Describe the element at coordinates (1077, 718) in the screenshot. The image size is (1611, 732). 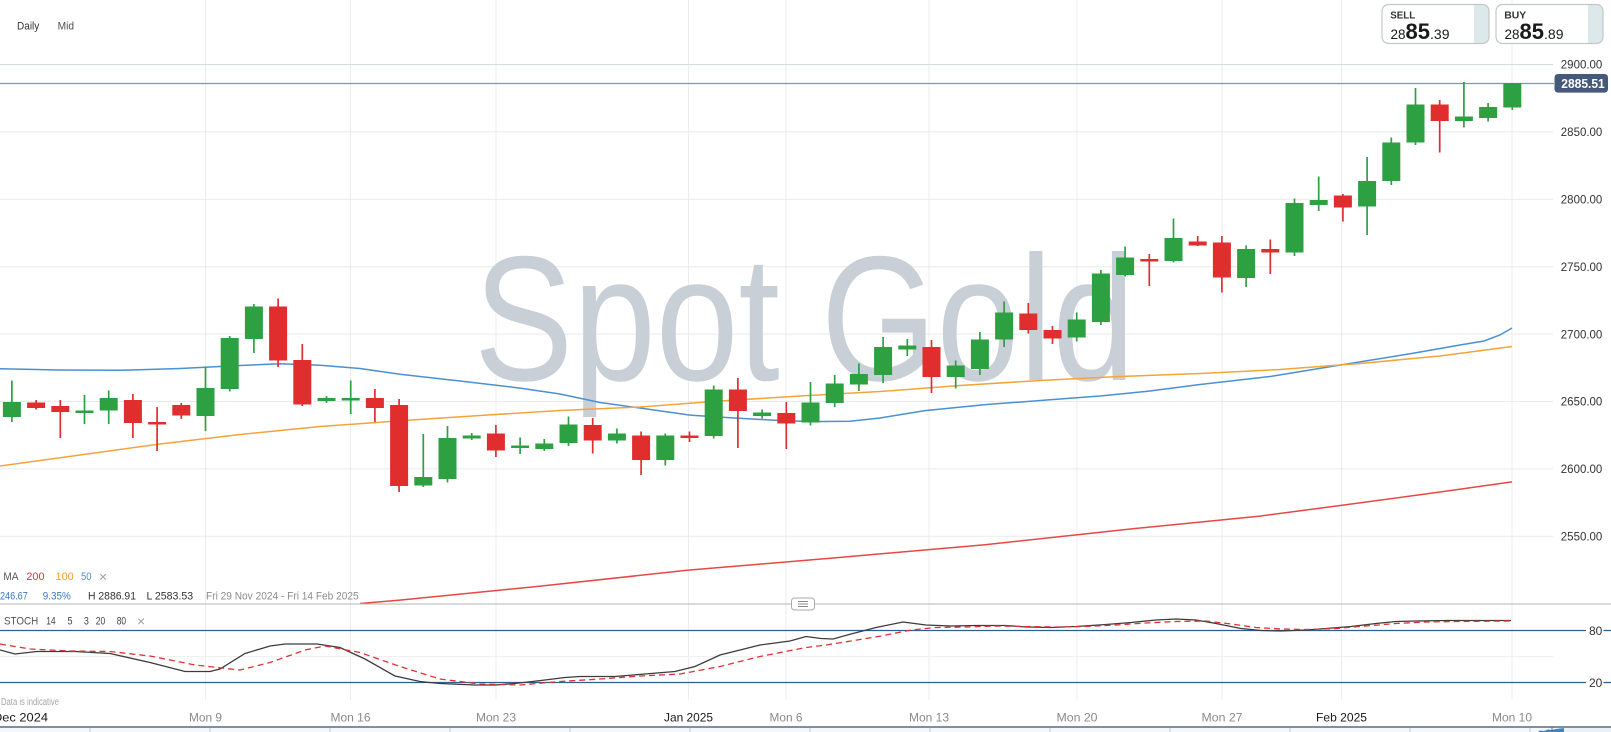
I see `svg-text: Mon 20` at that location.